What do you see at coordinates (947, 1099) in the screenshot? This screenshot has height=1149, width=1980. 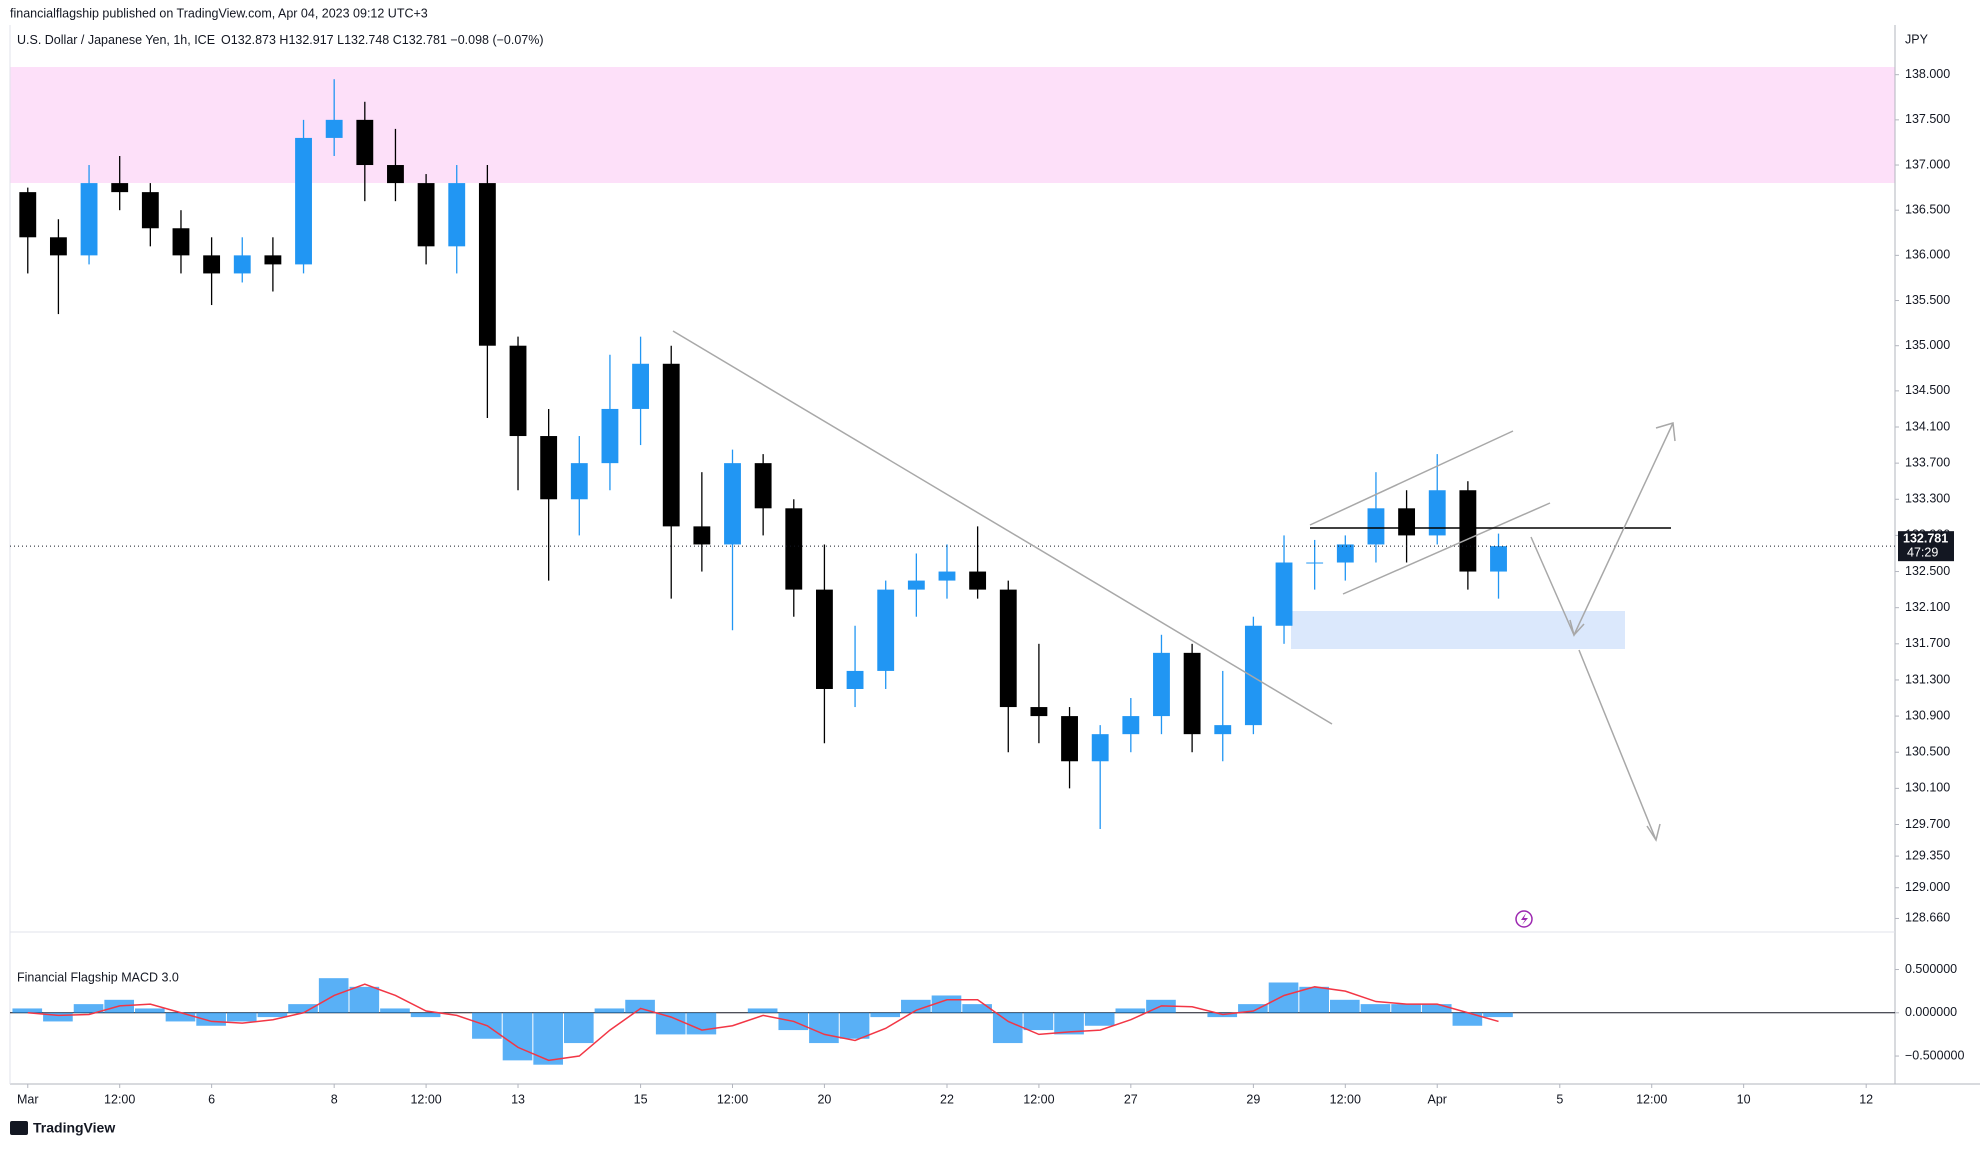 I see `x-tick-label: 22` at bounding box center [947, 1099].